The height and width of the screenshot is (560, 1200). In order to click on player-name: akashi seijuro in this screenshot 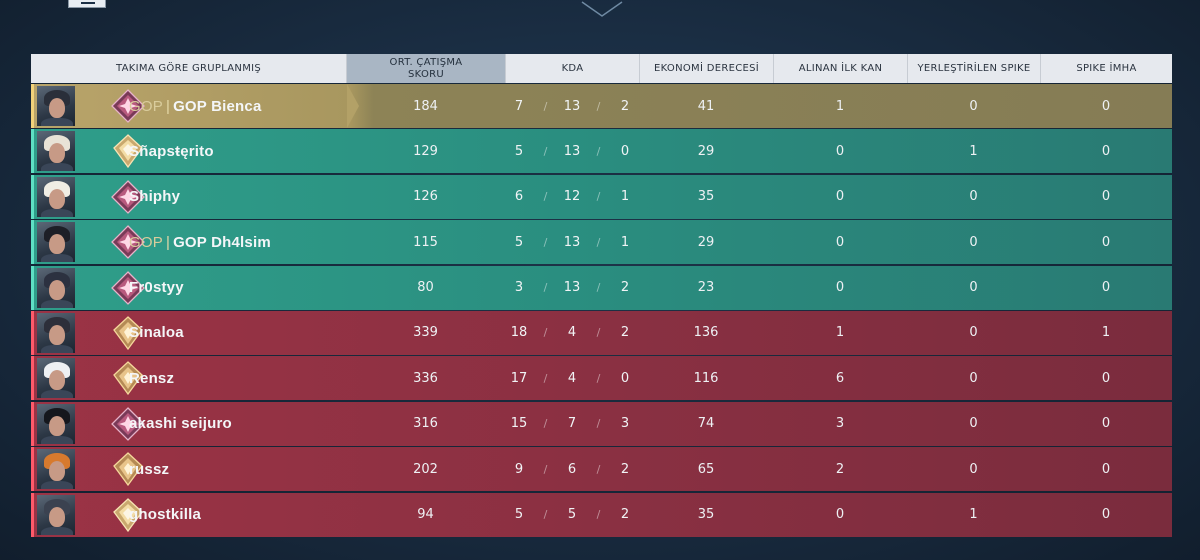, I will do `click(180, 424)`.